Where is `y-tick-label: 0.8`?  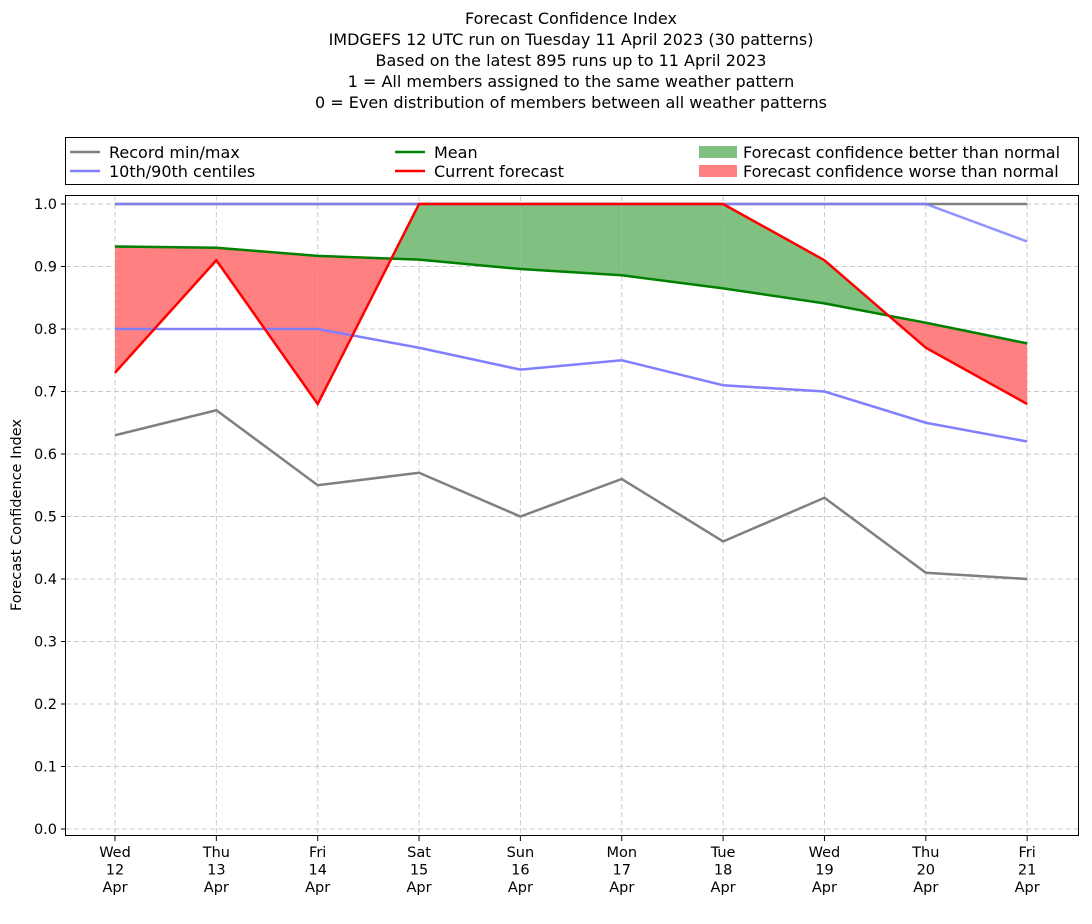 y-tick-label: 0.8 is located at coordinates (45, 330).